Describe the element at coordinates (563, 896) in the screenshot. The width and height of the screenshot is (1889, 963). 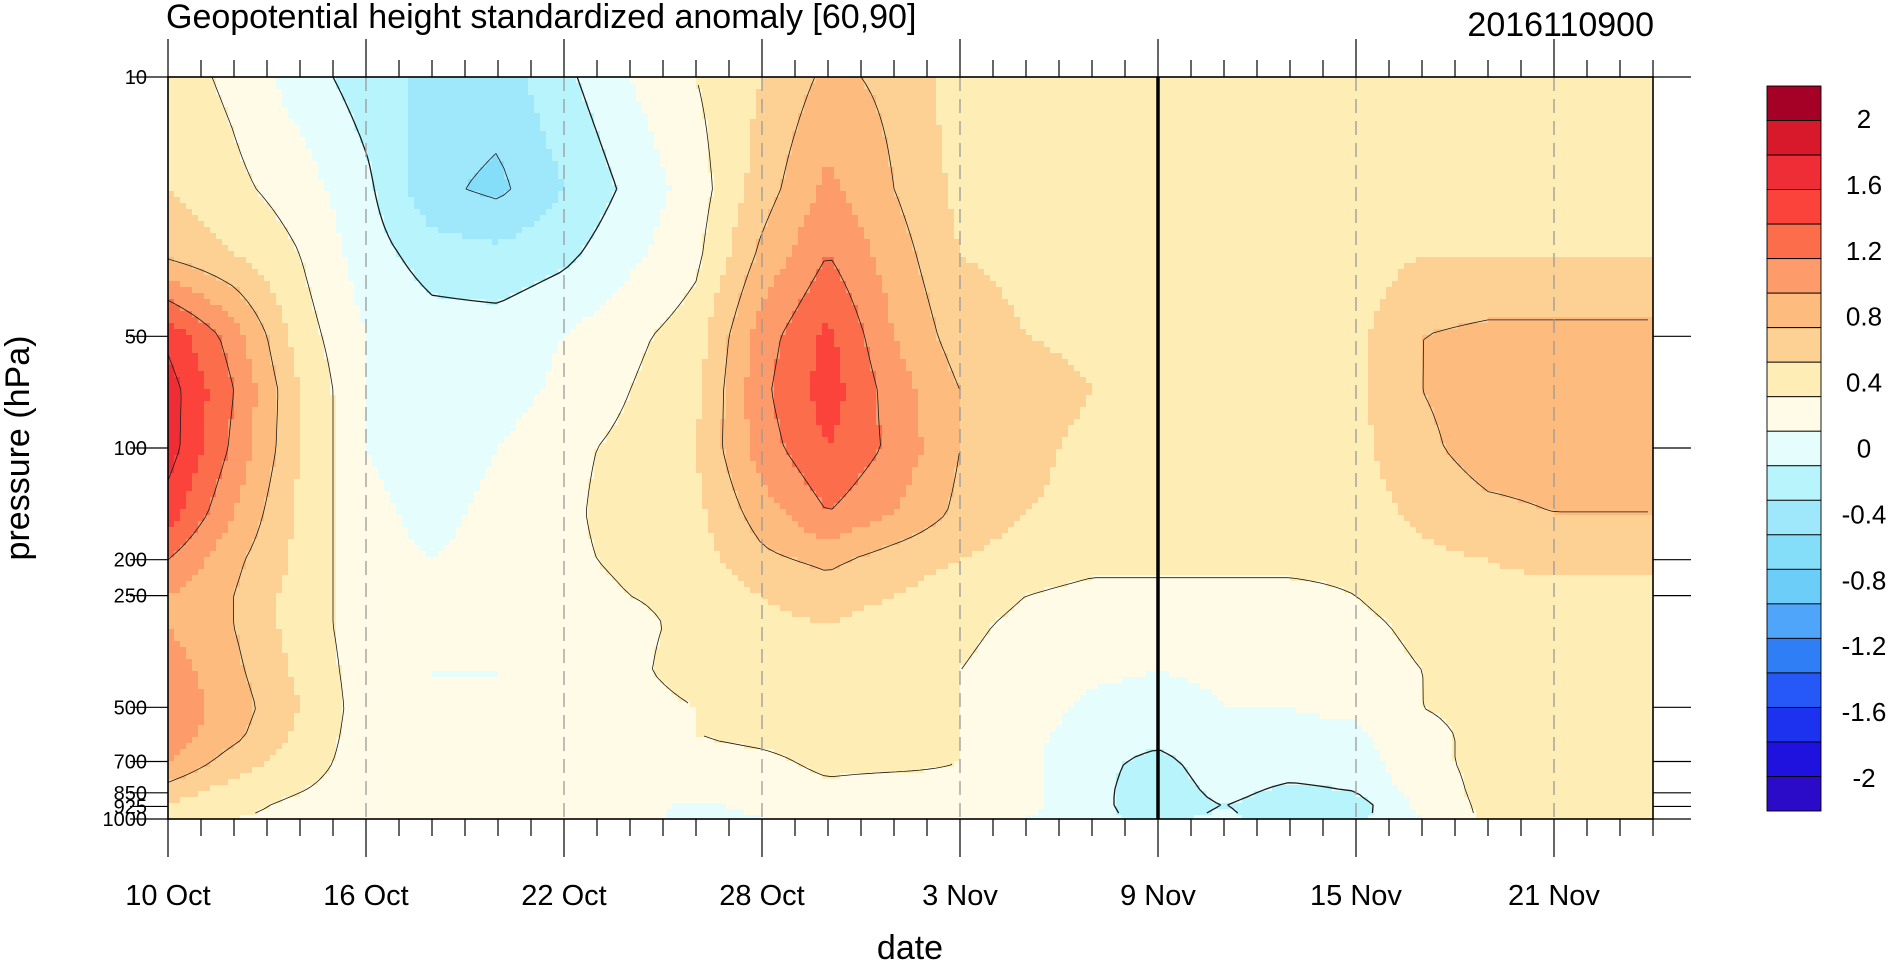
I see `x-tick-label: 22 Oct` at that location.